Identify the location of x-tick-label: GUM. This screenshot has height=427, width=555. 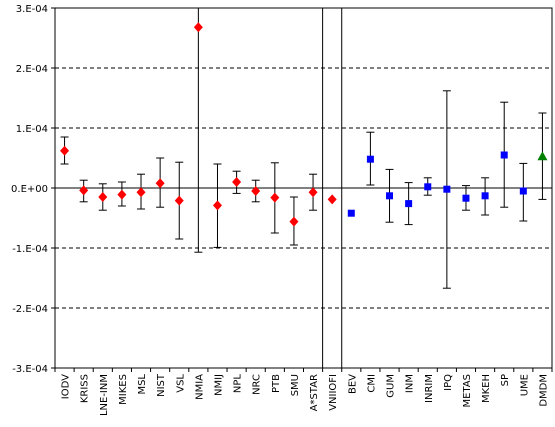
(391, 386).